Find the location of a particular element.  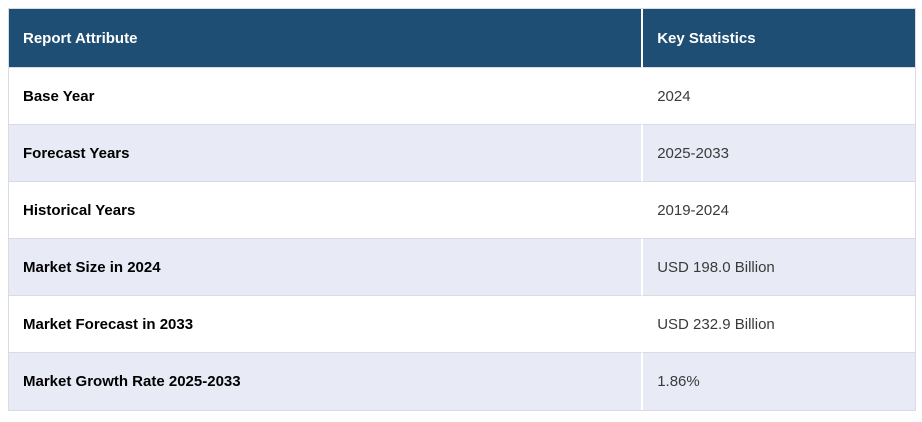

report-attribute-cell: Base Year is located at coordinates (326, 96).